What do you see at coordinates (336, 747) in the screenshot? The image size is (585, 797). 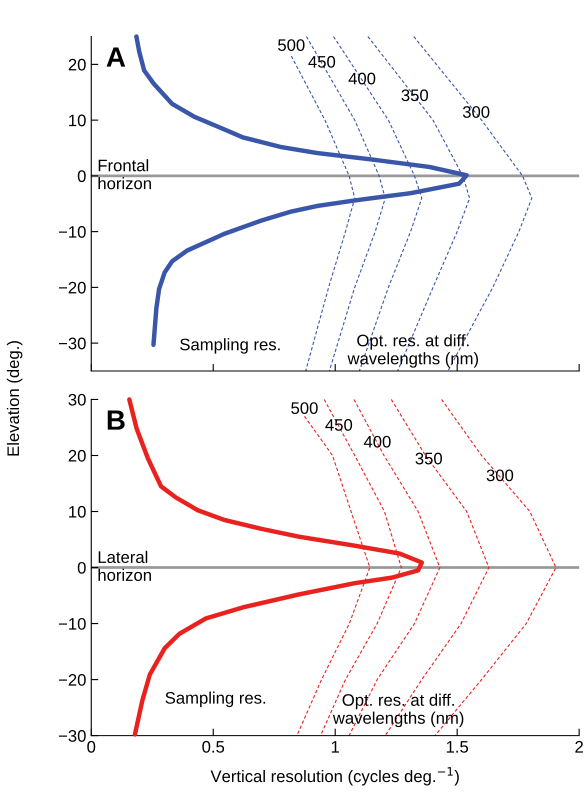 I see `x-tick-label: 1` at bounding box center [336, 747].